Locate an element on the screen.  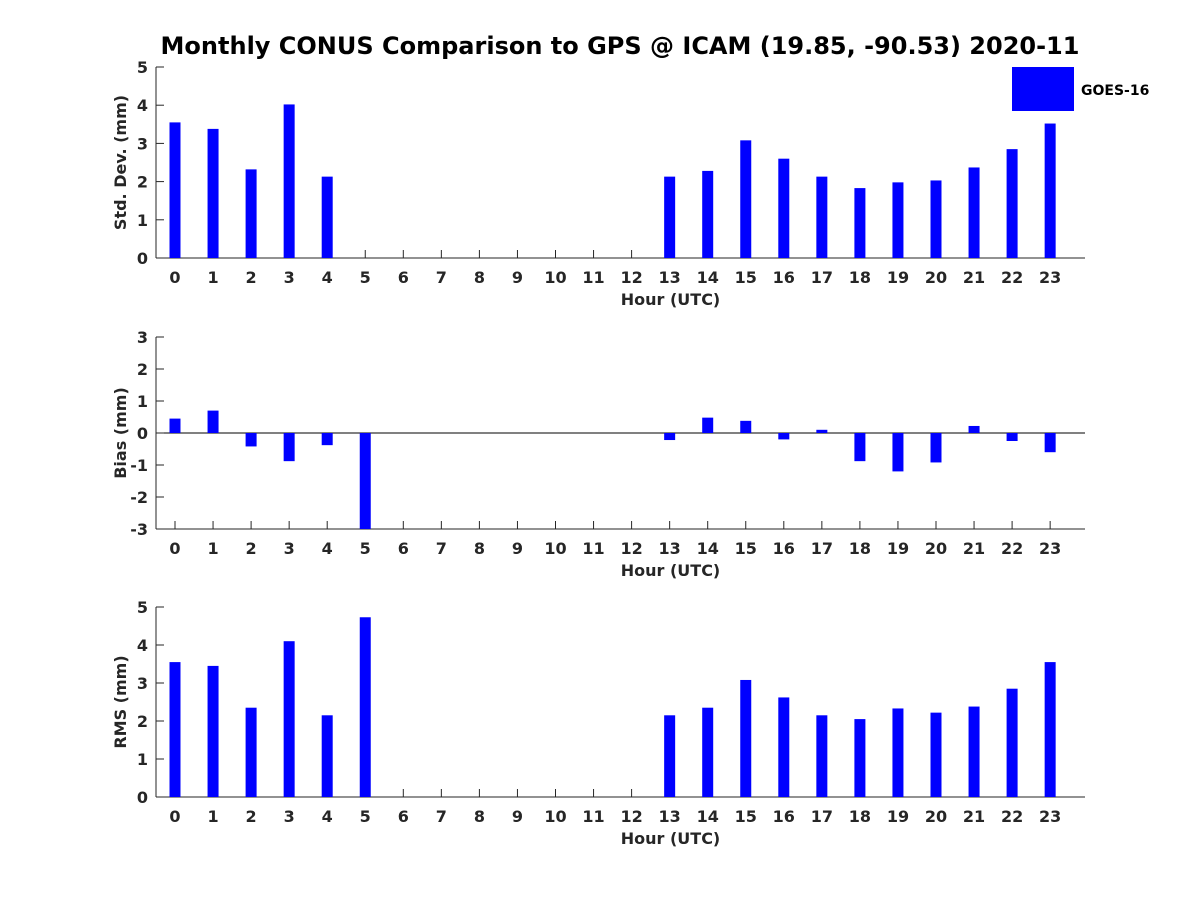
x-tick-label: 12 is located at coordinates (631, 548).